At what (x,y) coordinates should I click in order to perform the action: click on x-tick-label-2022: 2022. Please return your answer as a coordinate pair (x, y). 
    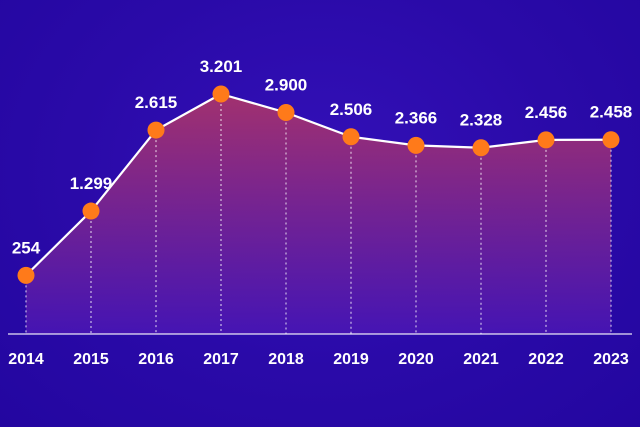
    Looking at the image, I should click on (546, 359).